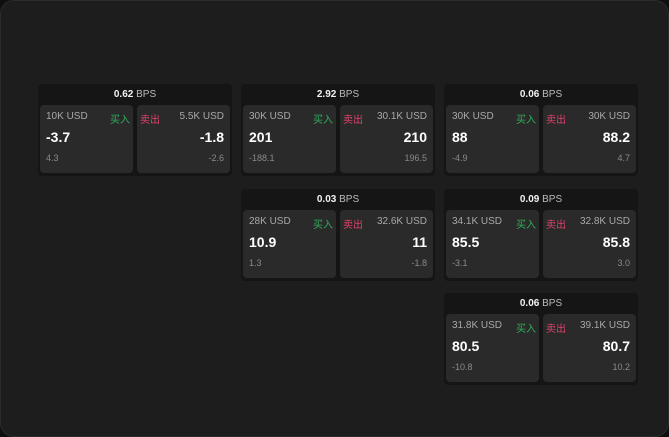  Describe the element at coordinates (401, 221) in the screenshot. I see `ask-size: 32.6K USD` at that location.